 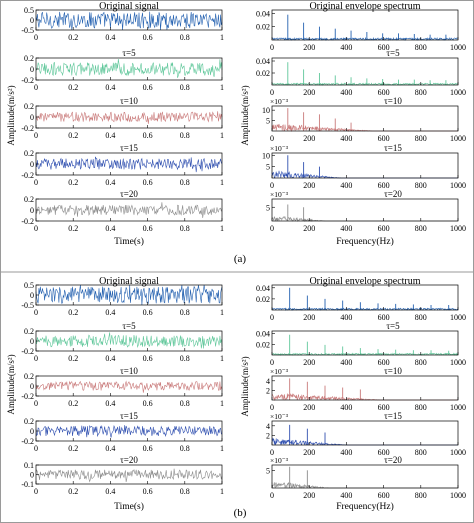 I want to click on subplot-label: τ=5, so click(x=129, y=326).